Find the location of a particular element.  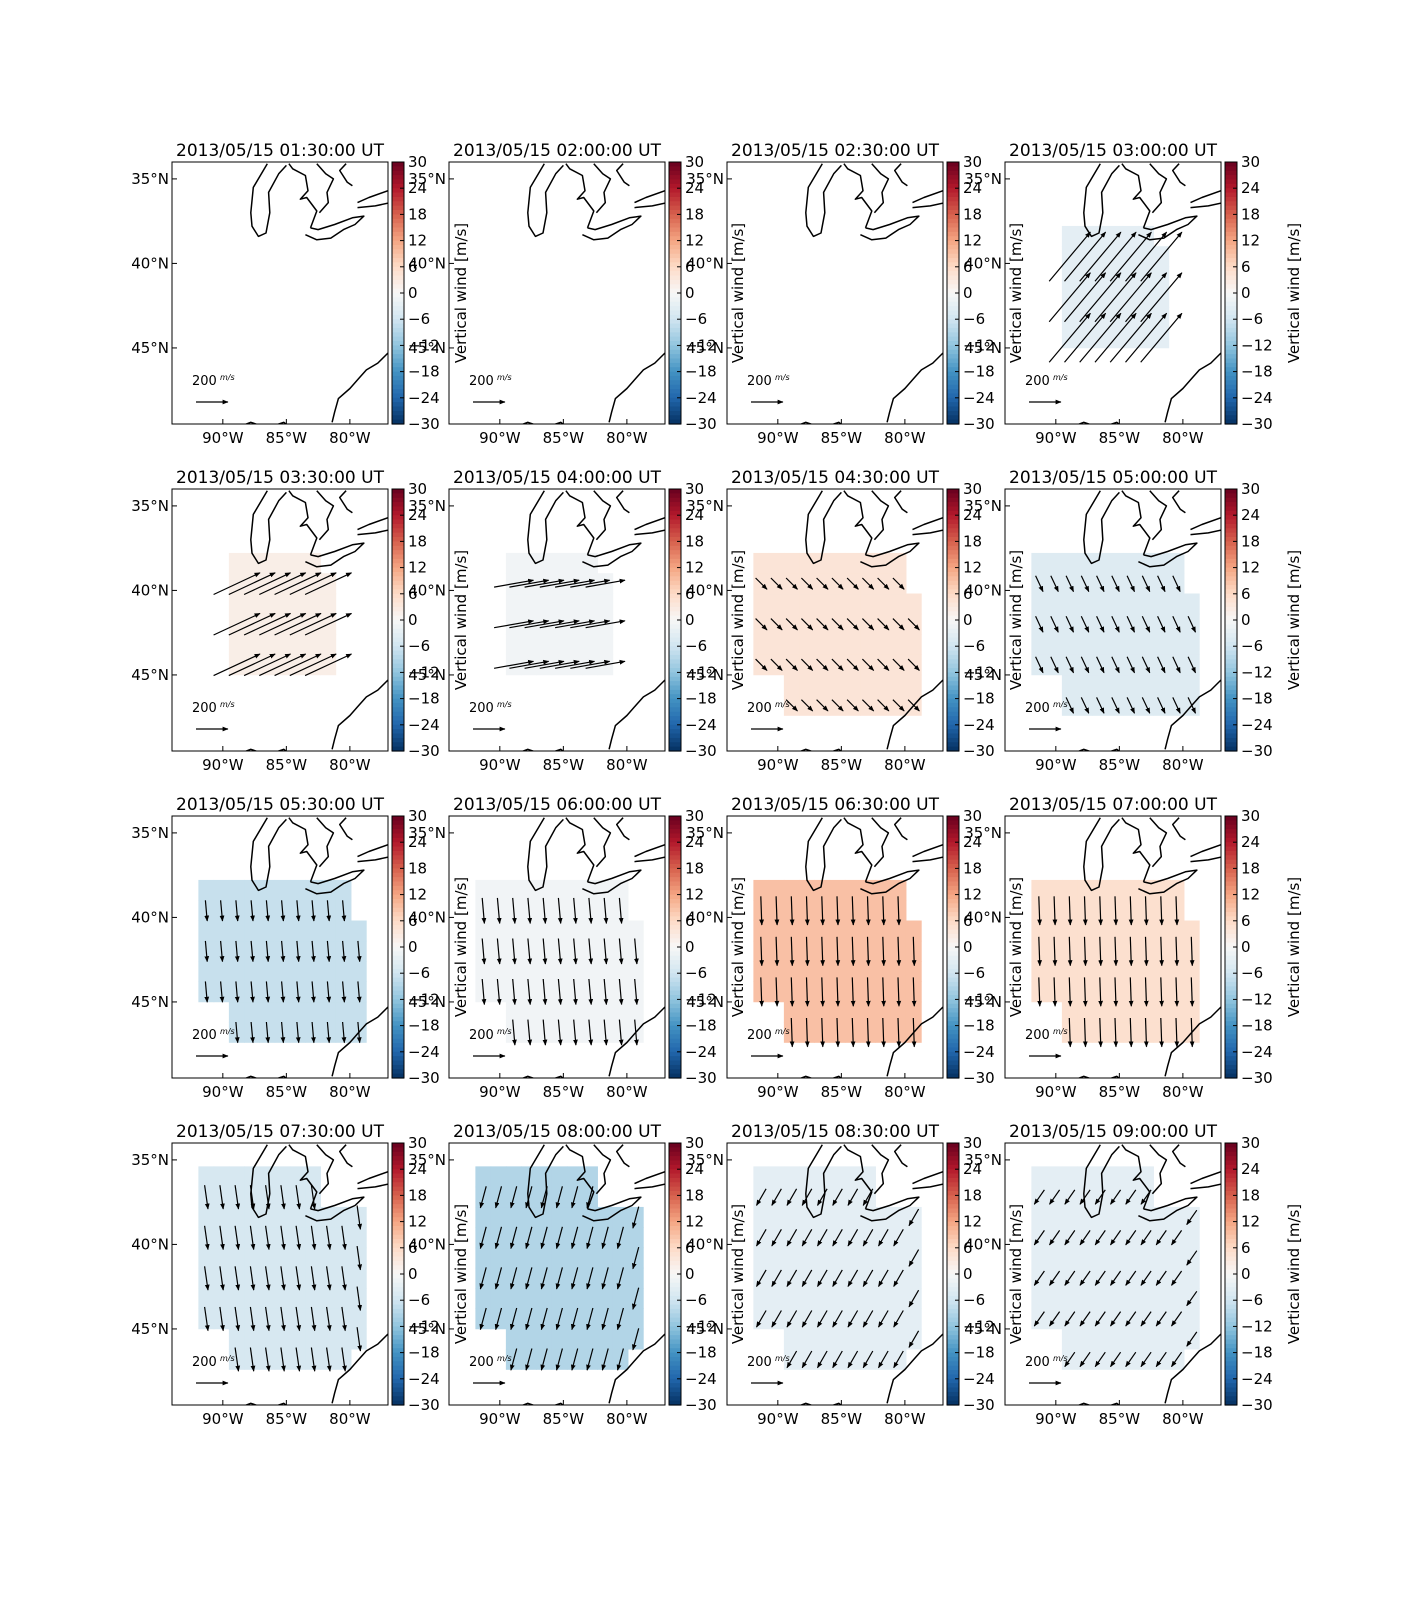

colorbar-tick-label: 0 is located at coordinates (413, 293).